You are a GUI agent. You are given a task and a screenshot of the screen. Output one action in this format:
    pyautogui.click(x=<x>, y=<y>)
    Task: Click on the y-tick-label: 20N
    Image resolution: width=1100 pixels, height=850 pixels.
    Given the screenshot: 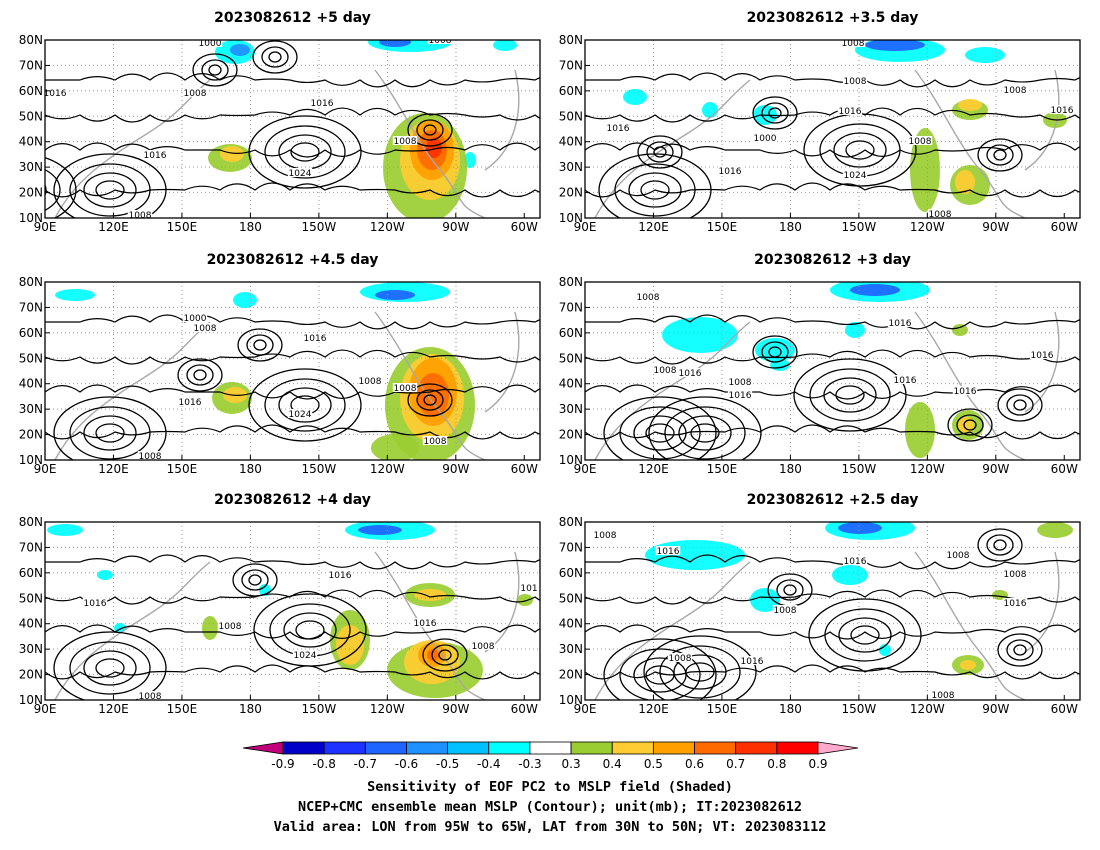 What is the action you would take?
    pyautogui.click(x=571, y=435)
    